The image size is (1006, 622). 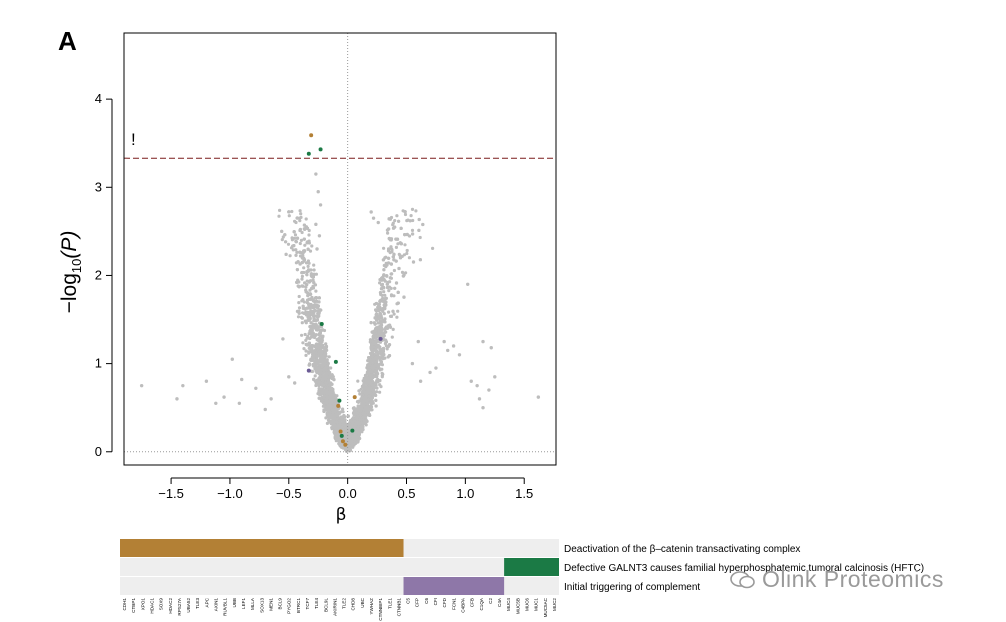 I want to click on heatmap-cell-block, so click(x=531, y=567).